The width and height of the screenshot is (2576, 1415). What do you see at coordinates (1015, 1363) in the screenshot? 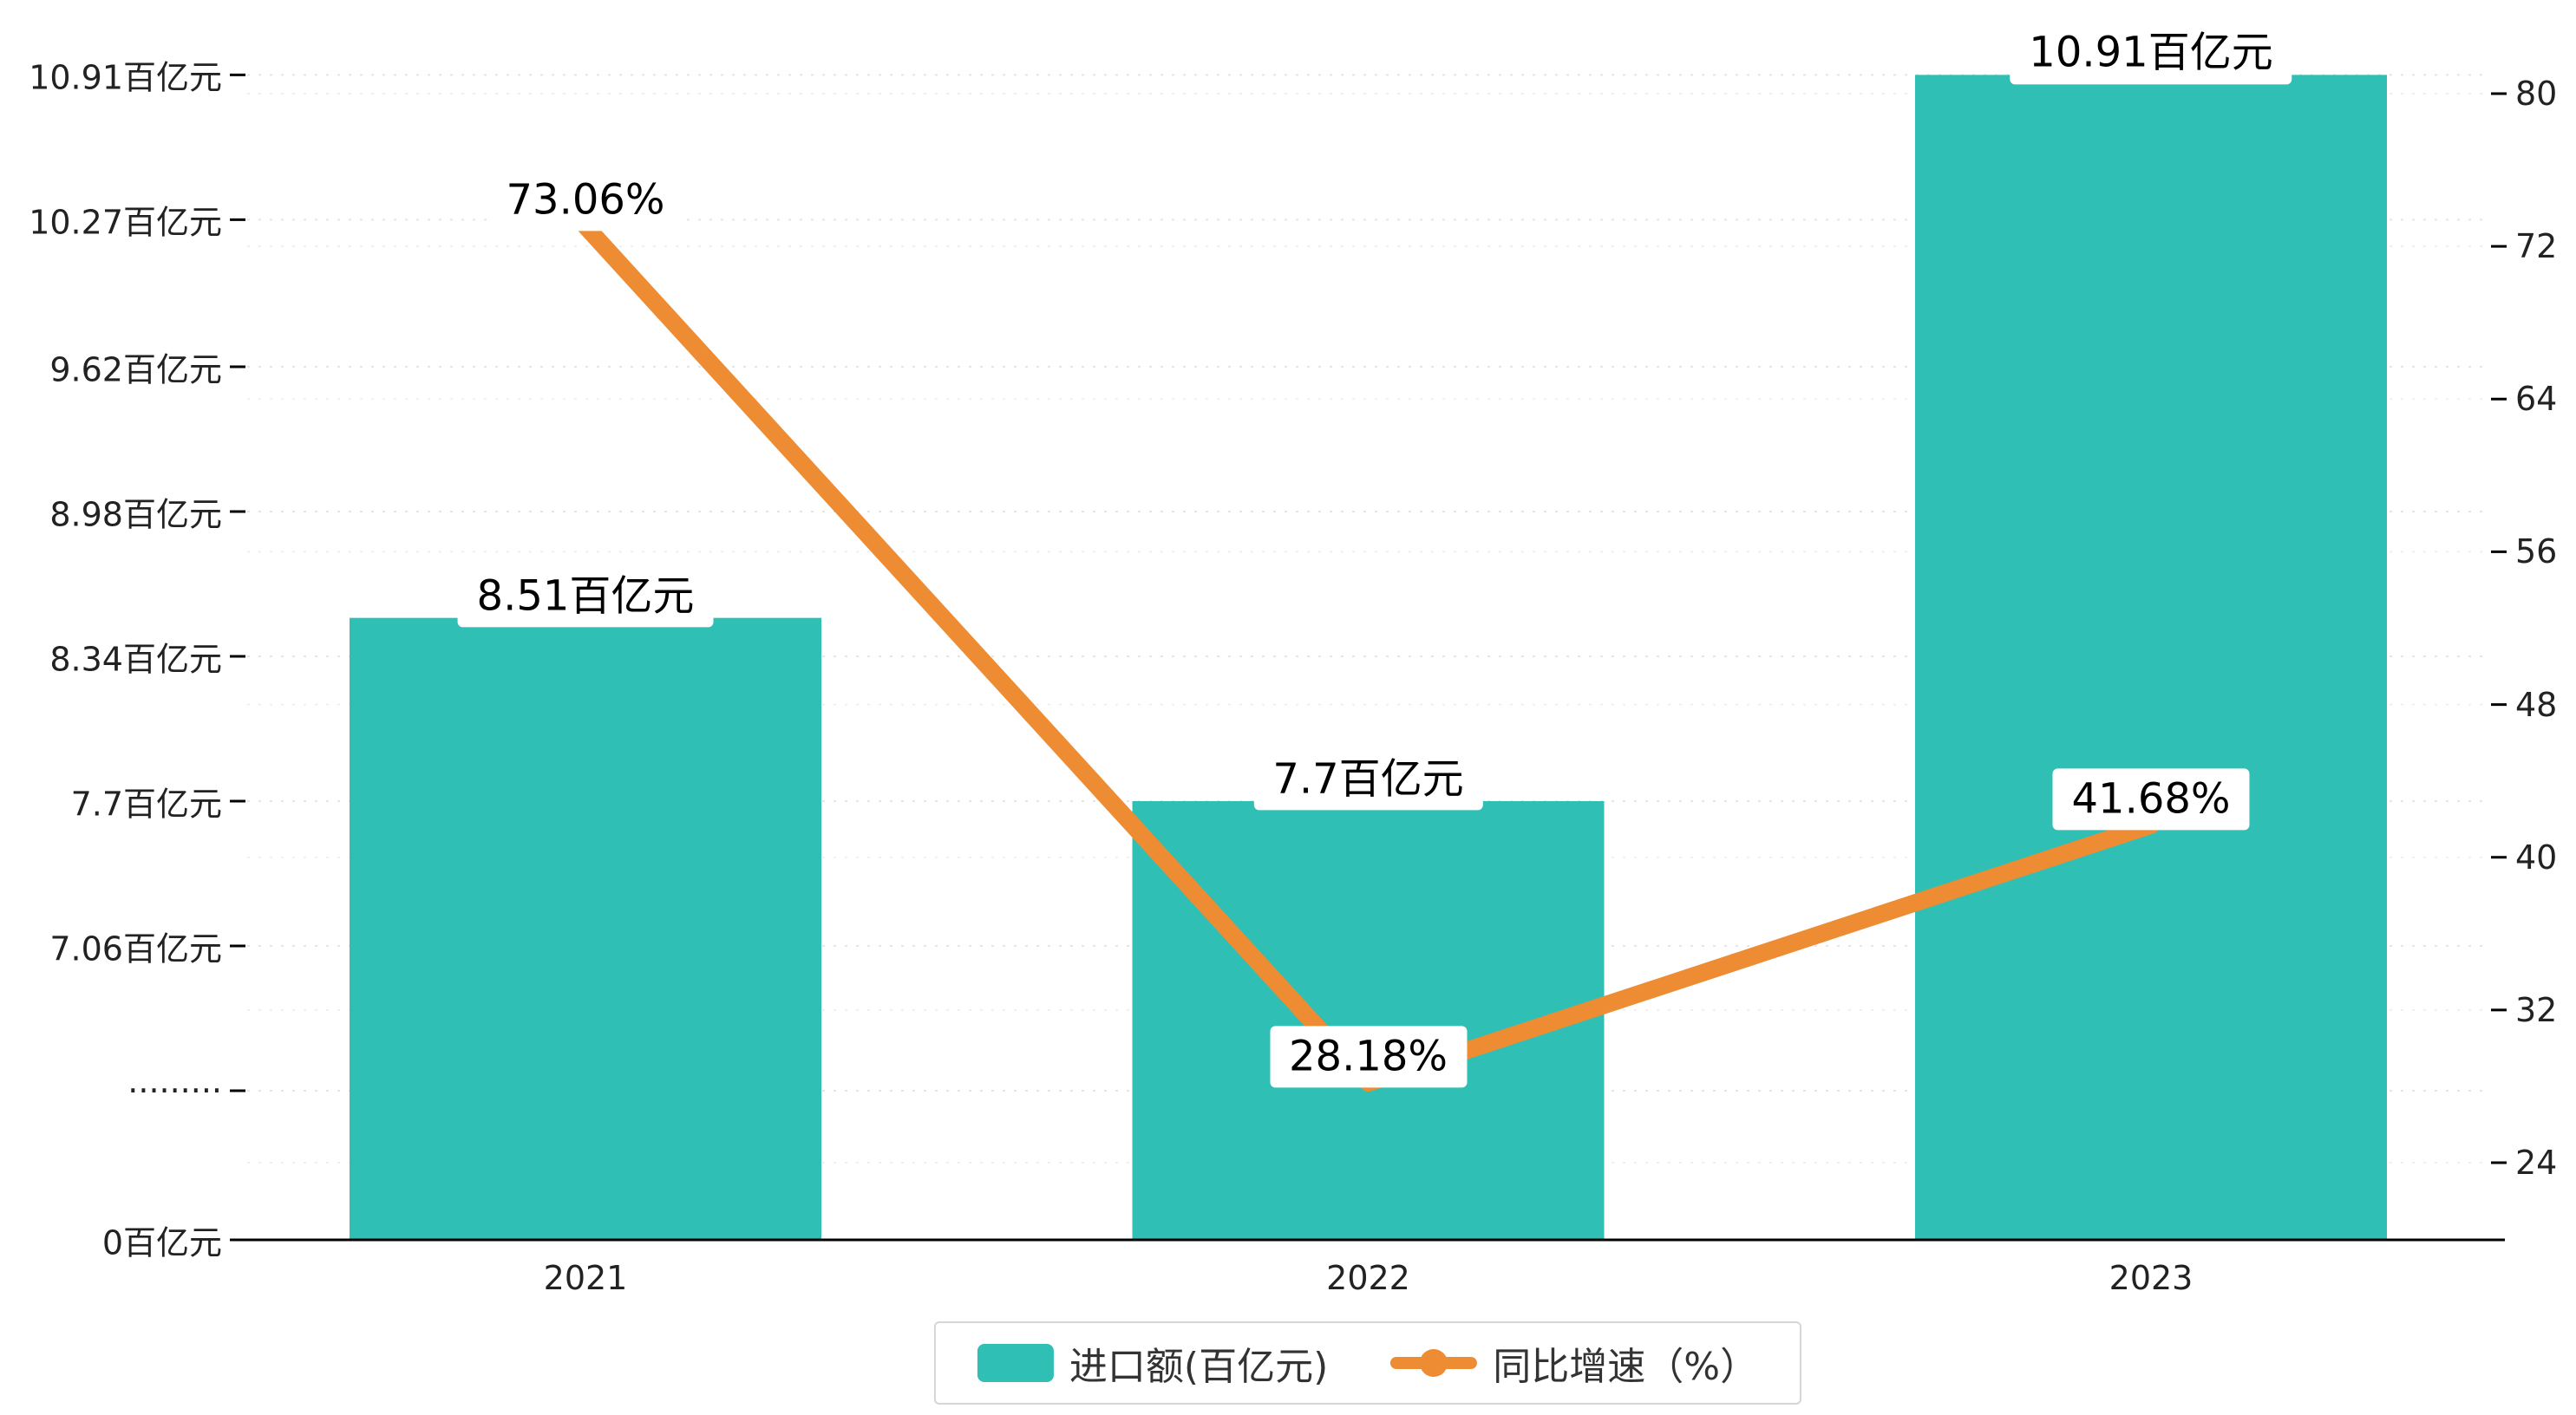
I see `bar-swatch-icon` at bounding box center [1015, 1363].